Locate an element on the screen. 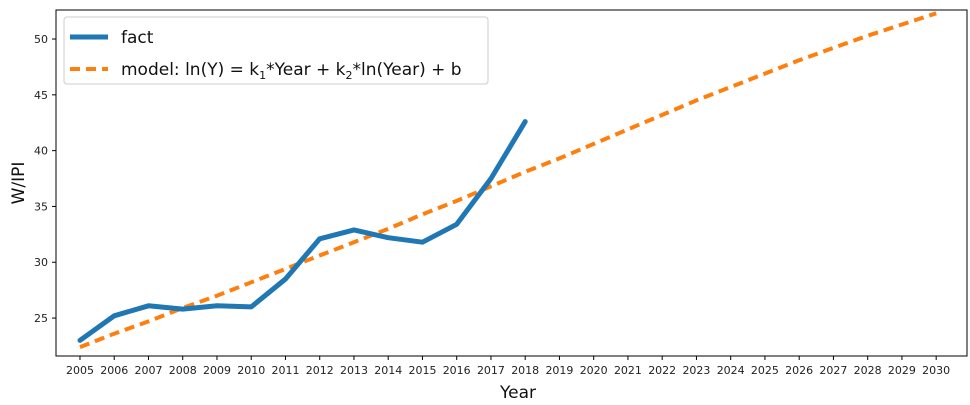  x-tick-label: 2017 is located at coordinates (491, 370).